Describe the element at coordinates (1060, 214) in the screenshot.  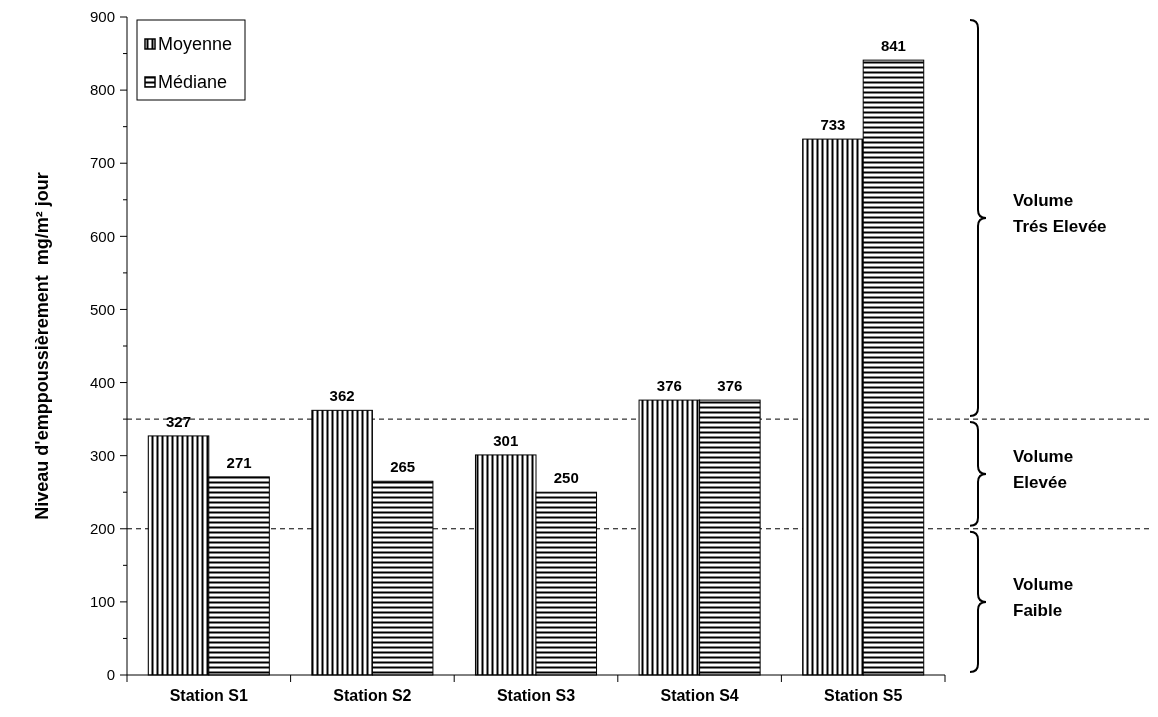
I see `text: Volume Trés Elevée` at that location.